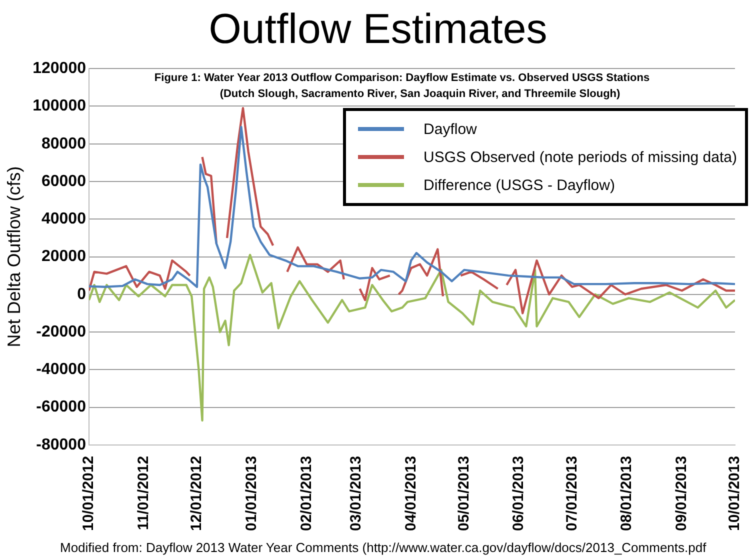  Describe the element at coordinates (63, 219) in the screenshot. I see `y-tick-label: 40000` at that location.